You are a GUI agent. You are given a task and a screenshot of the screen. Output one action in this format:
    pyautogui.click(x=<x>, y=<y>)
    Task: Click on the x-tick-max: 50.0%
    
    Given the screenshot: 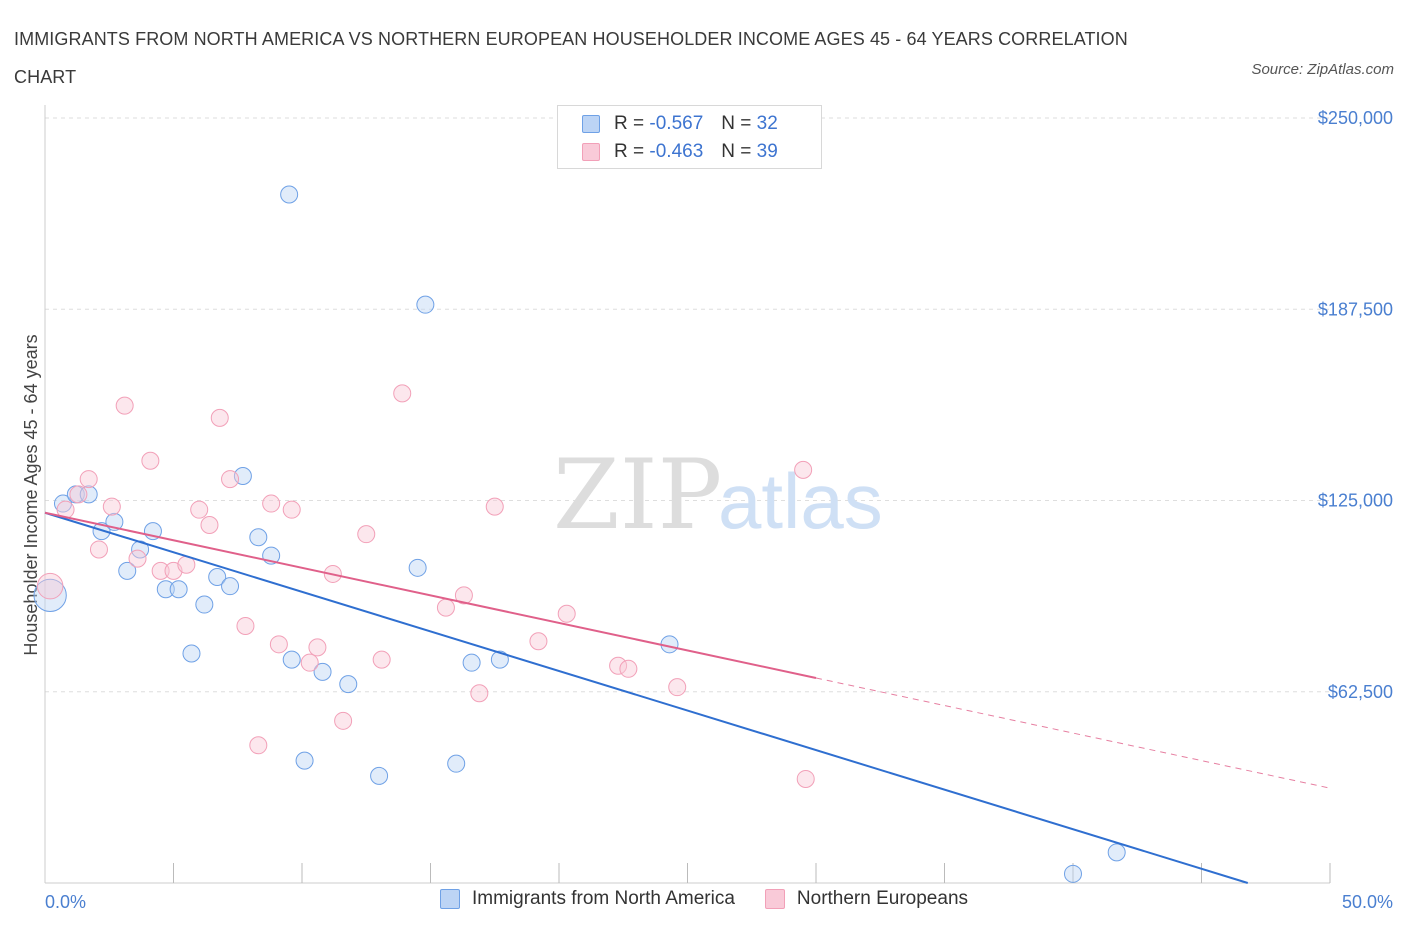 What is the action you would take?
    pyautogui.click(x=1367, y=902)
    